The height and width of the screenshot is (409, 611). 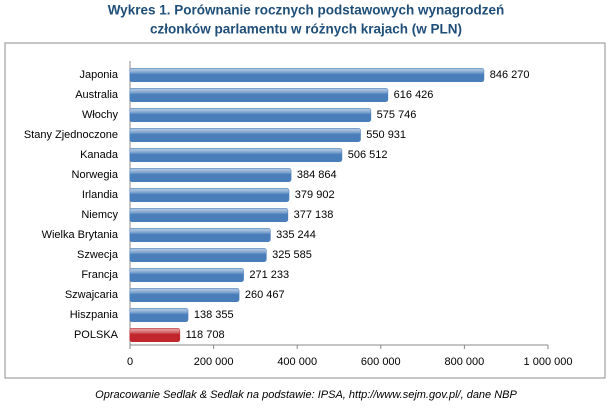 What do you see at coordinates (265, 295) in the screenshot?
I see `value-label: 260 467` at bounding box center [265, 295].